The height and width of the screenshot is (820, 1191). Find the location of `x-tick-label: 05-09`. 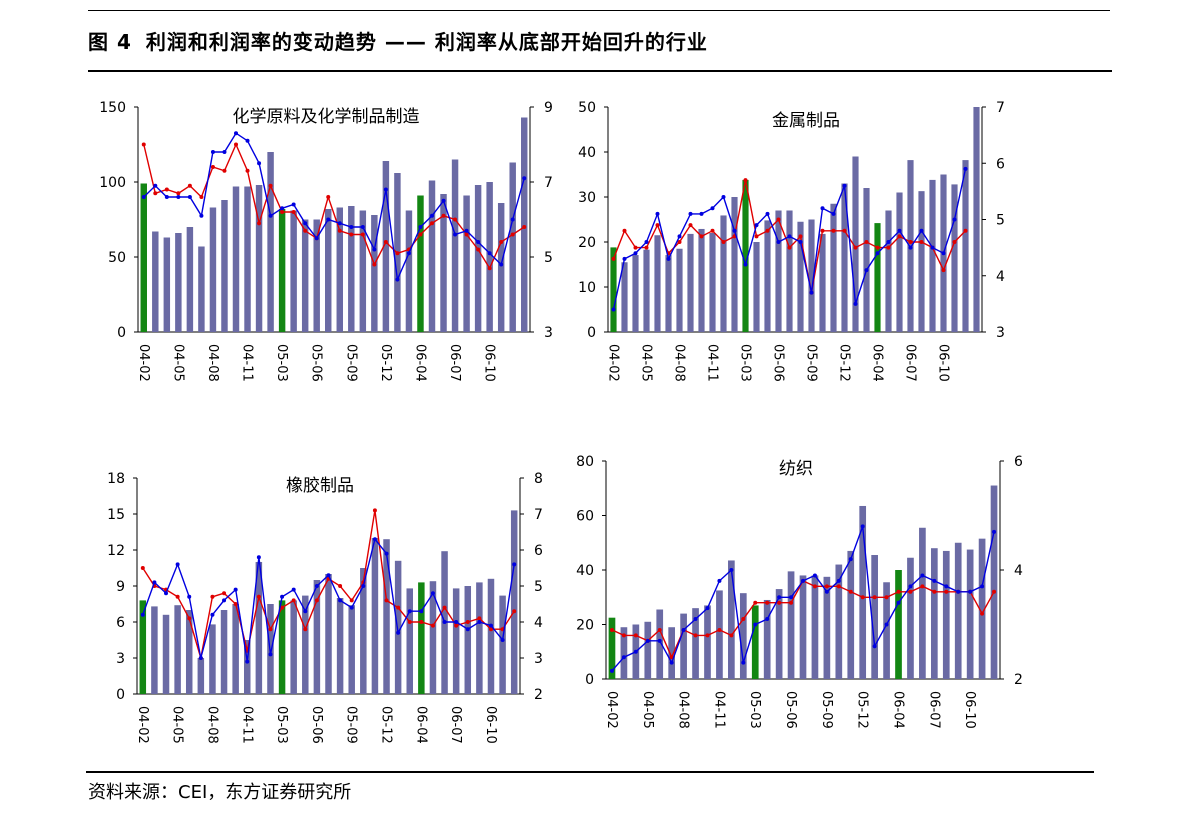

x-tick-label: 05-09 is located at coordinates (811, 363).